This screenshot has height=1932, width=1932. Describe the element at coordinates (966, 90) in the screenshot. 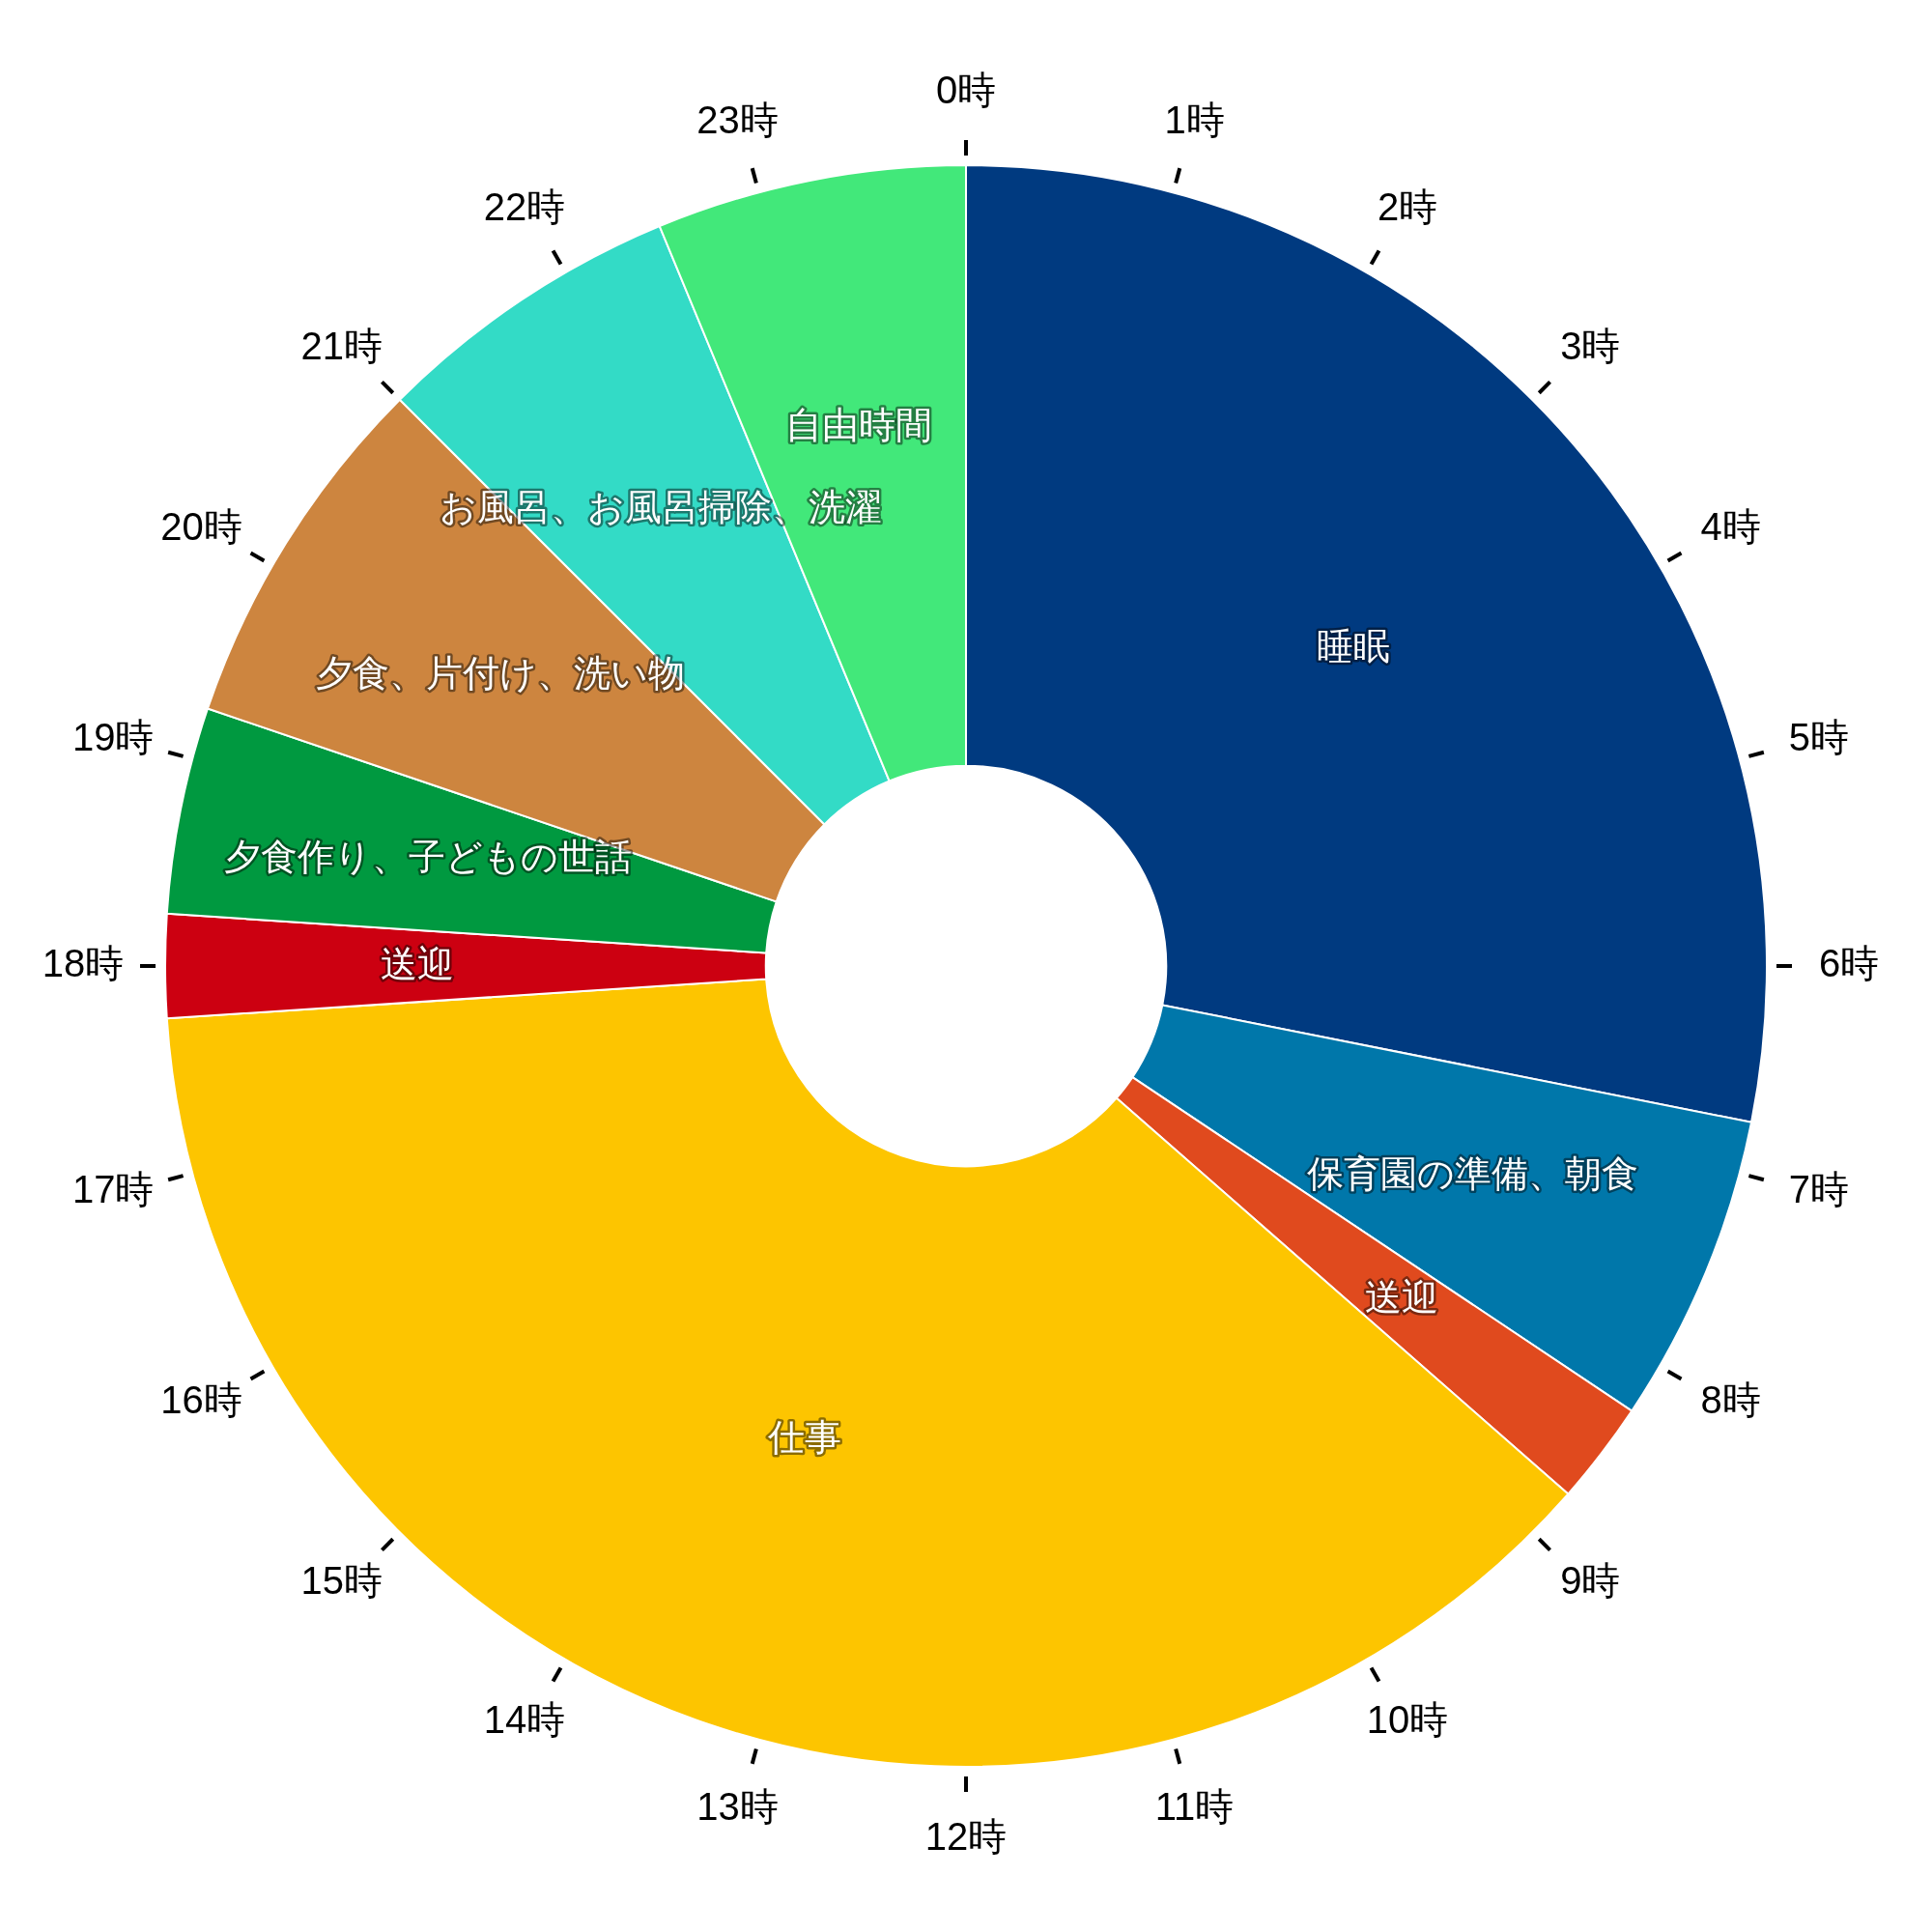

I see `text: 0時` at that location.